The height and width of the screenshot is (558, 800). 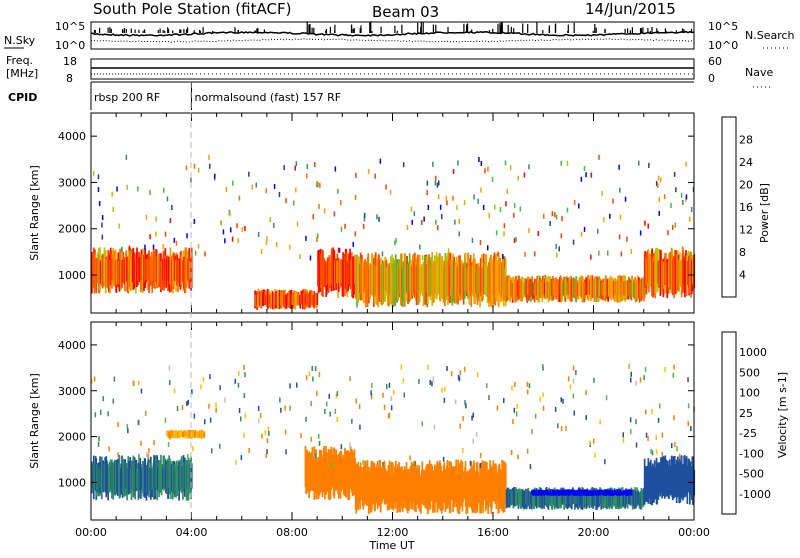 I want to click on colorbar-frame, so click(x=729, y=207).